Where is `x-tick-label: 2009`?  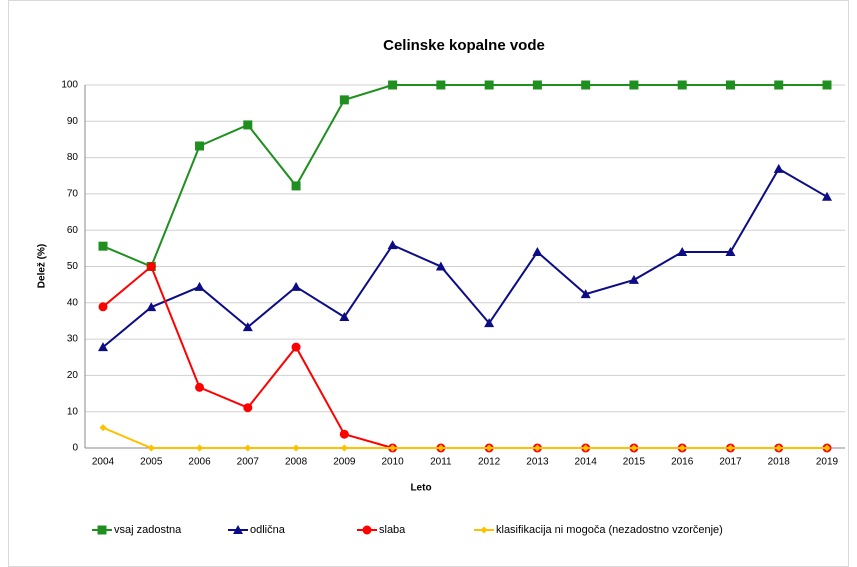
x-tick-label: 2009 is located at coordinates (344, 462).